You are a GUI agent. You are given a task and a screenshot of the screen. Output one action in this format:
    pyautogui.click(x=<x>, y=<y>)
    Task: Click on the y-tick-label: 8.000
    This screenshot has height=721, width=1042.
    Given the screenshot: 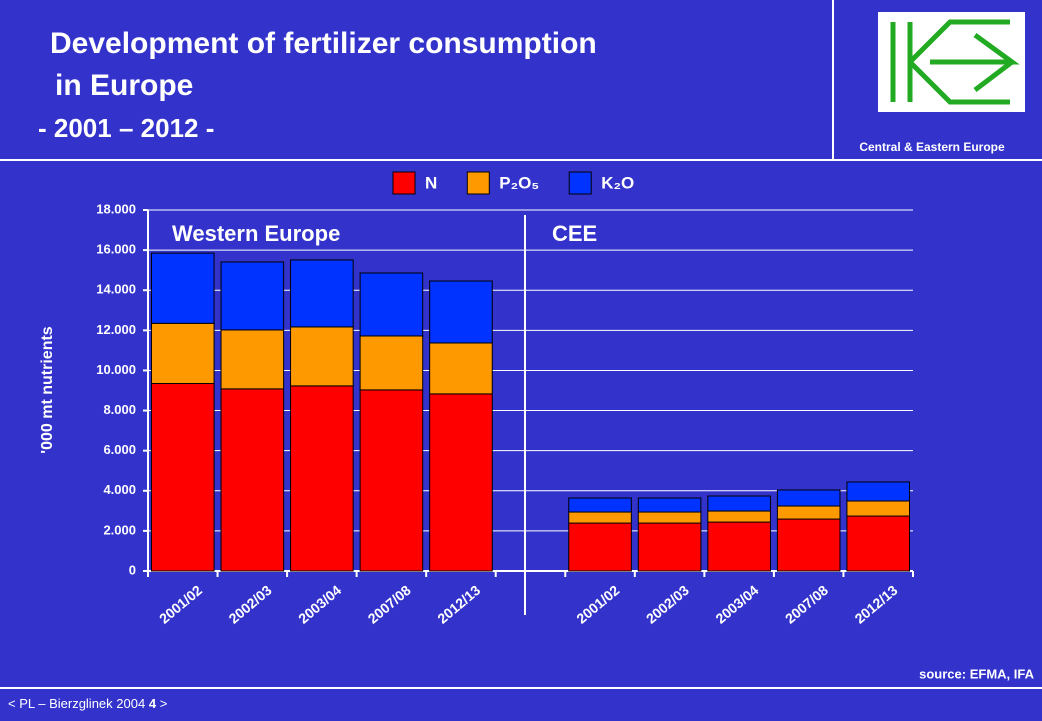 What is the action you would take?
    pyautogui.click(x=119, y=409)
    